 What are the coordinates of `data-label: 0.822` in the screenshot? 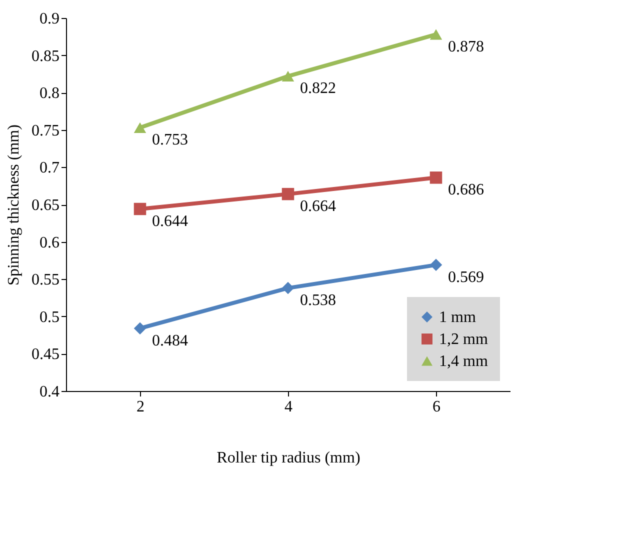 It's located at (318, 89).